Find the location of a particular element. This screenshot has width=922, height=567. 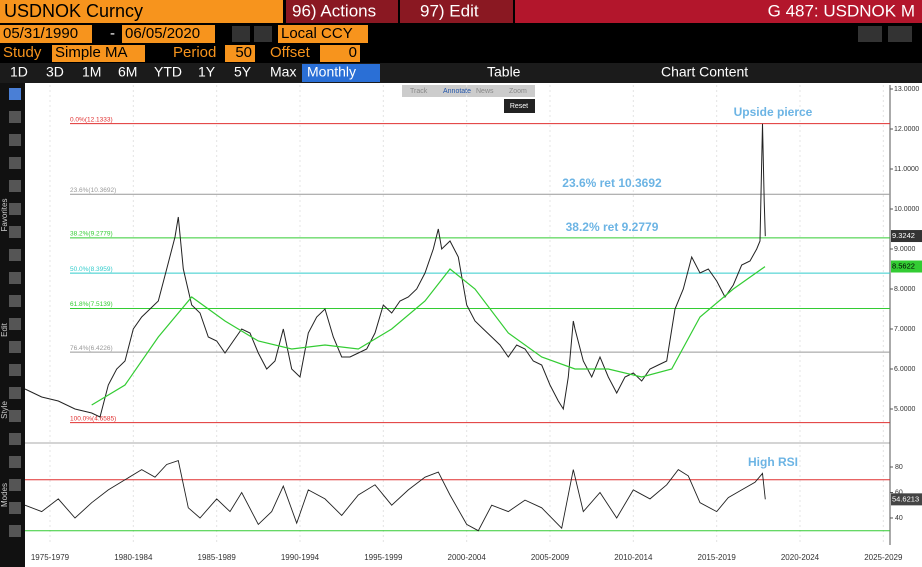

currency: Local CCY is located at coordinates (317, 33).